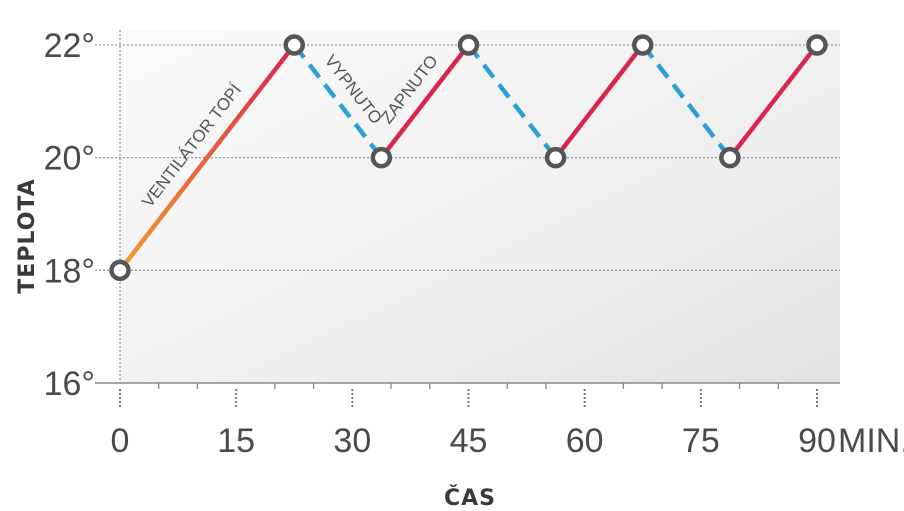 The height and width of the screenshot is (511, 904). Describe the element at coordinates (69, 46) in the screenshot. I see `y-tick-label: 22°` at that location.